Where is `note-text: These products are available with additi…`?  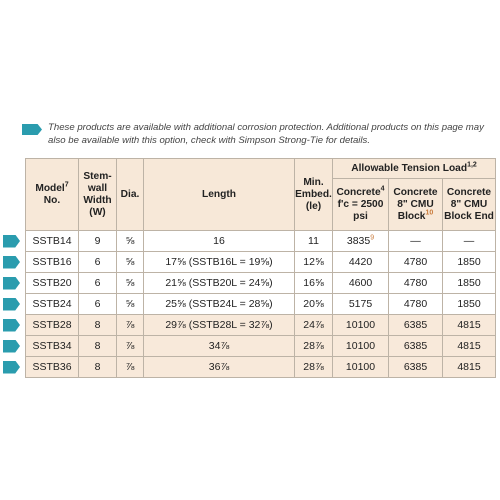 note-text: These products are available with additi… is located at coordinates (266, 134).